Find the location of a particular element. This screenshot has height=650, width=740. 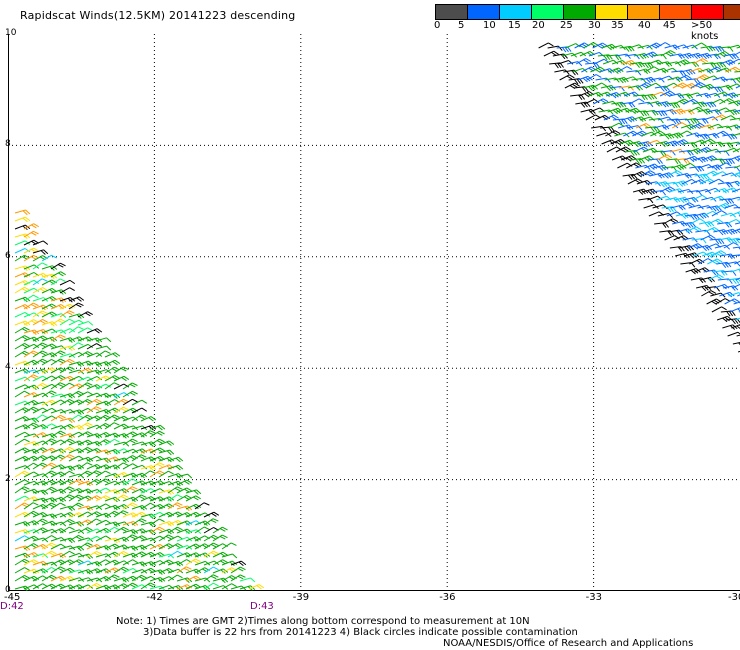

colorbar-tick-label: 45 is located at coordinates (669, 25).